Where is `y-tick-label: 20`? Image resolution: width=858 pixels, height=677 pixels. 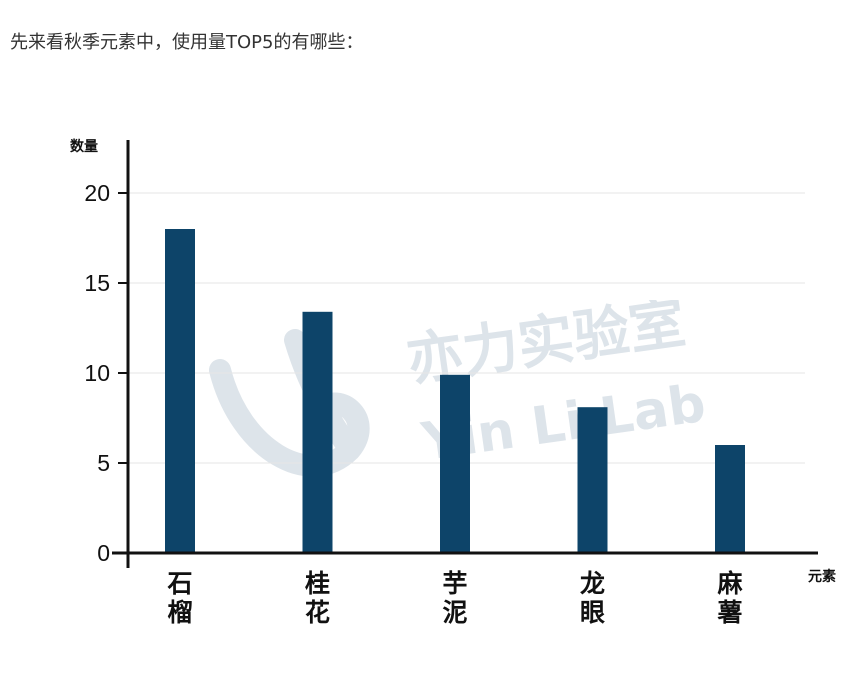
y-tick-label: 20 is located at coordinates (97, 193).